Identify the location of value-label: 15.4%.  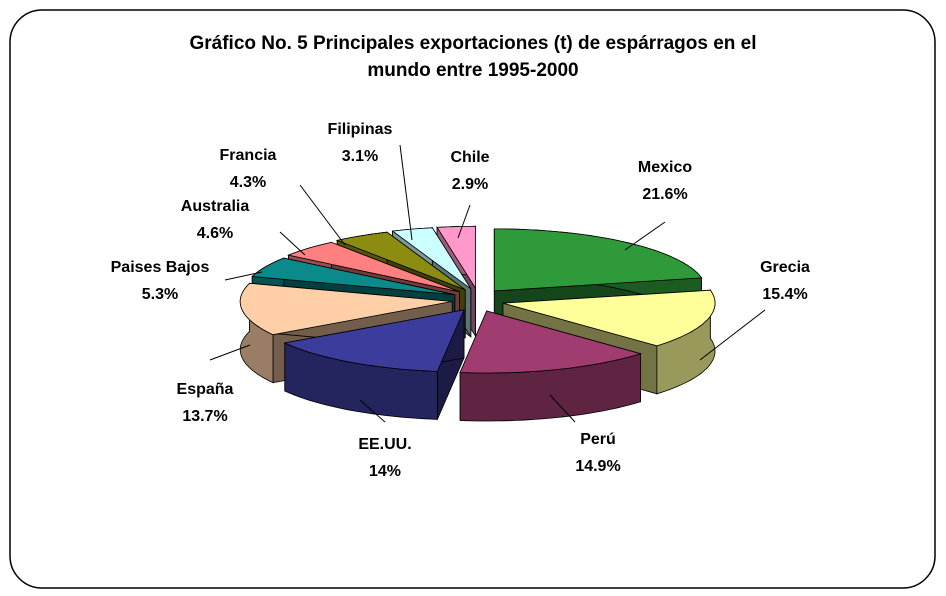
(784, 294).